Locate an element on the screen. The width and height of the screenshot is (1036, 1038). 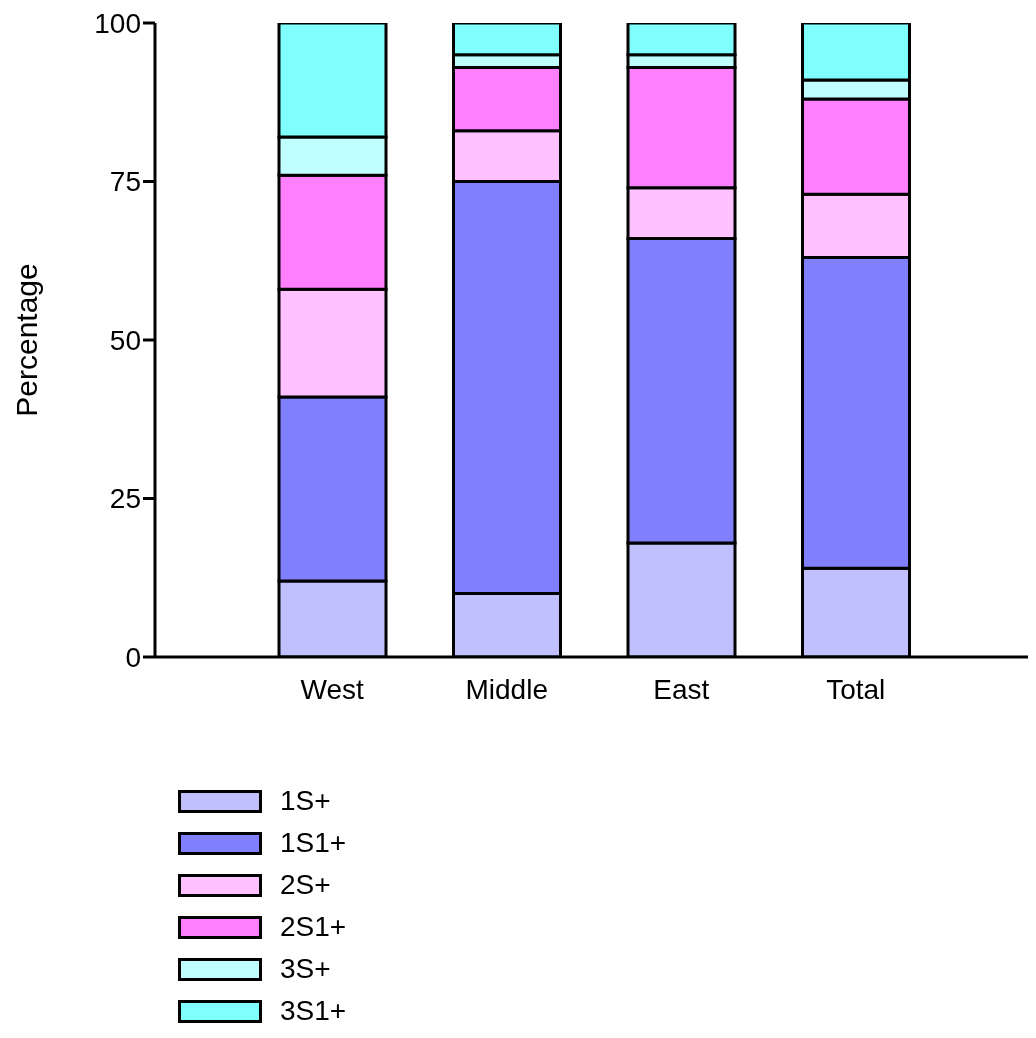
legend-label: 1S1+ is located at coordinates (313, 842).